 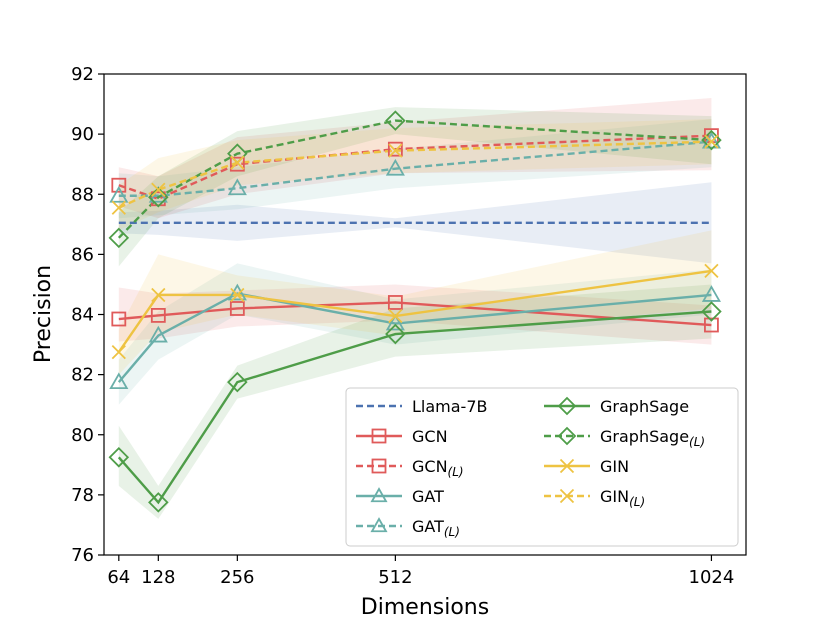 I want to click on legend-label-gin: GIN, so click(x=614, y=466).